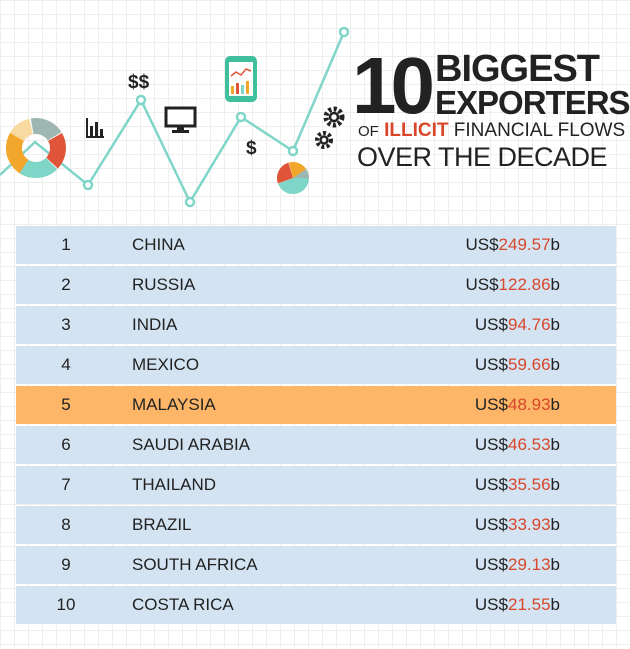  Describe the element at coordinates (164, 284) in the screenshot. I see `country-cell: RUSSIA` at that location.